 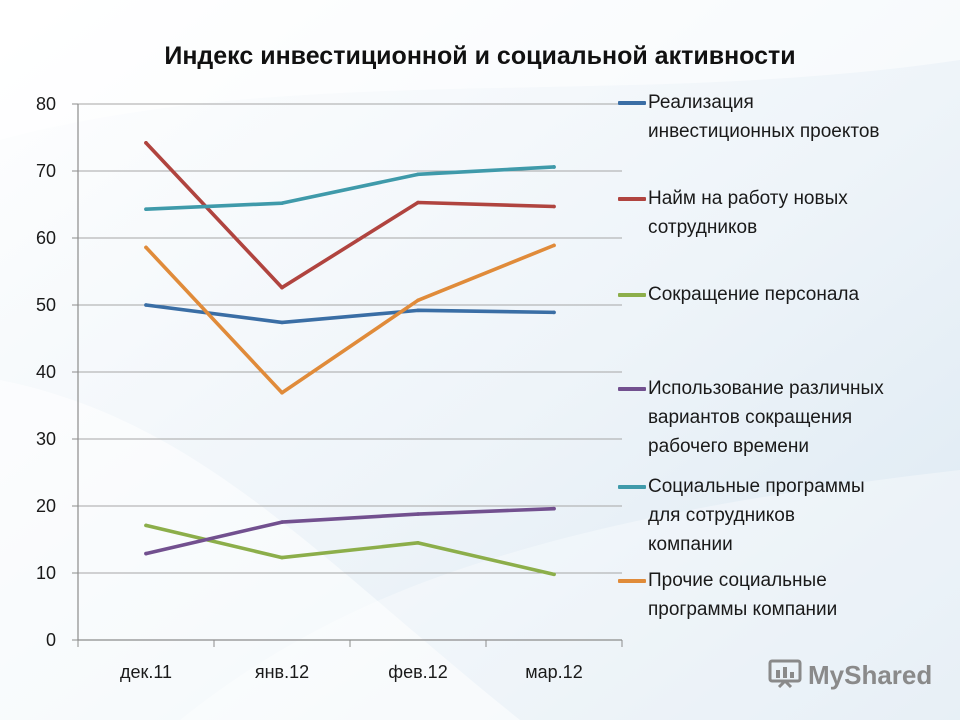 I want to click on y-tick-label: 80, so click(x=46, y=104).